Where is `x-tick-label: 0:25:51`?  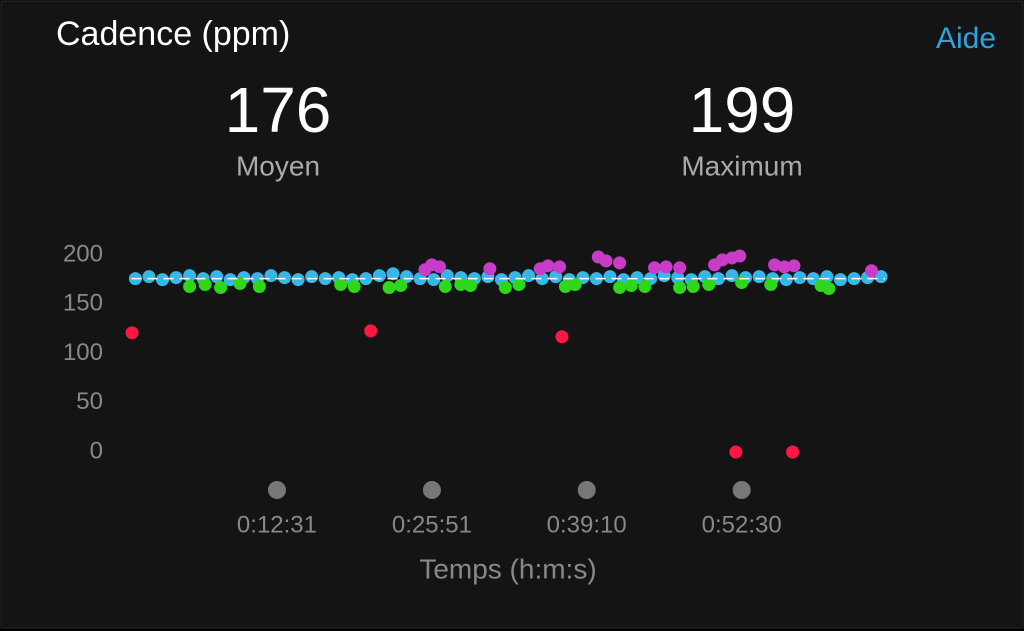 x-tick-label: 0:25:51 is located at coordinates (432, 524).